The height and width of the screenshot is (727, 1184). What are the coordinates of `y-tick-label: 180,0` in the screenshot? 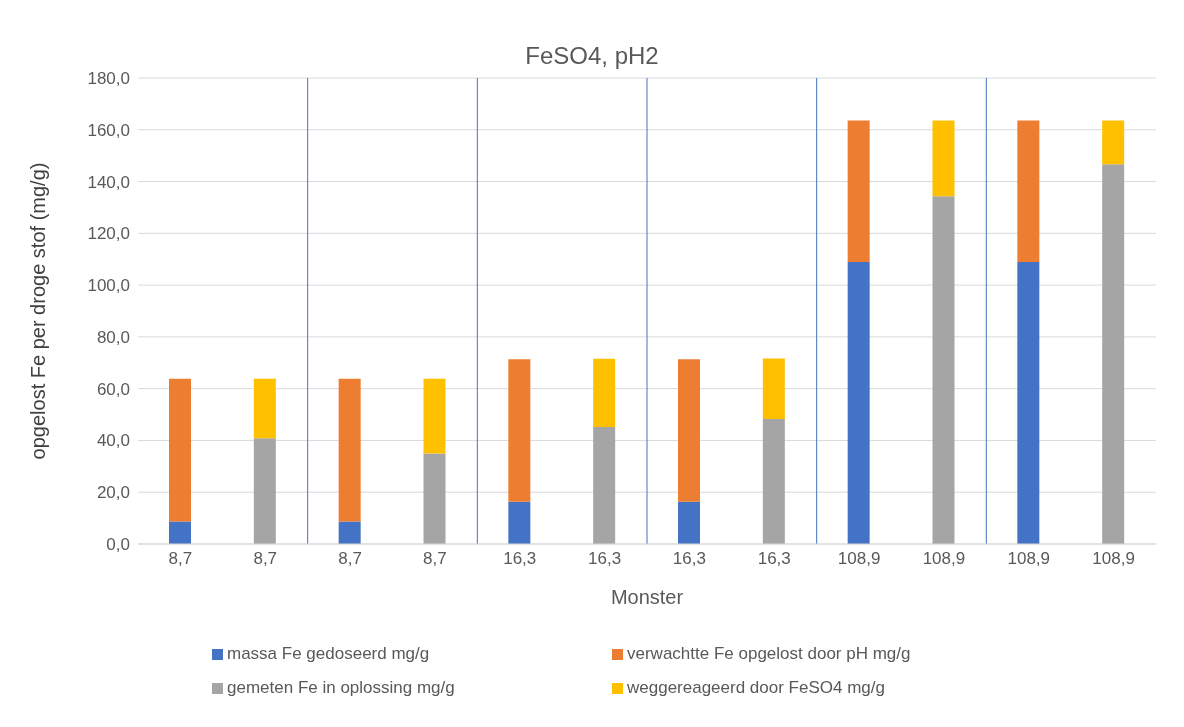 It's located at (108, 79).